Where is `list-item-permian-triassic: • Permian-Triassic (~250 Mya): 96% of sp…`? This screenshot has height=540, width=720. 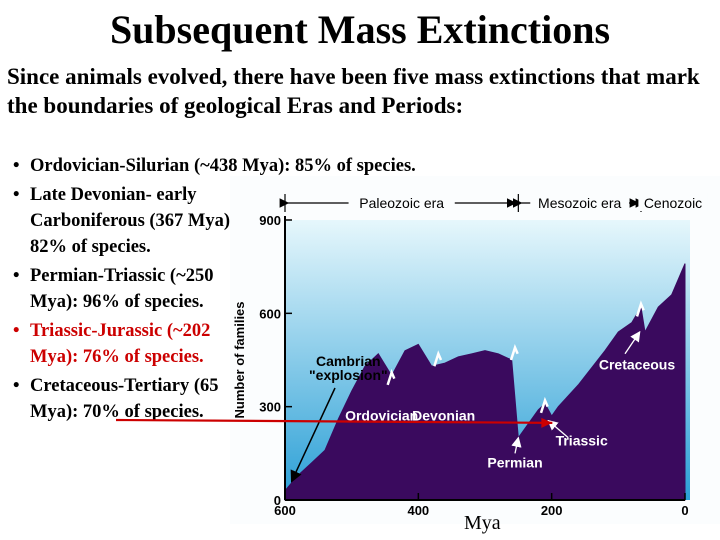
list-item-permian-triassic: • Permian-Triassic (~250 Mya): 96% of sp… is located at coordinates (128, 289).